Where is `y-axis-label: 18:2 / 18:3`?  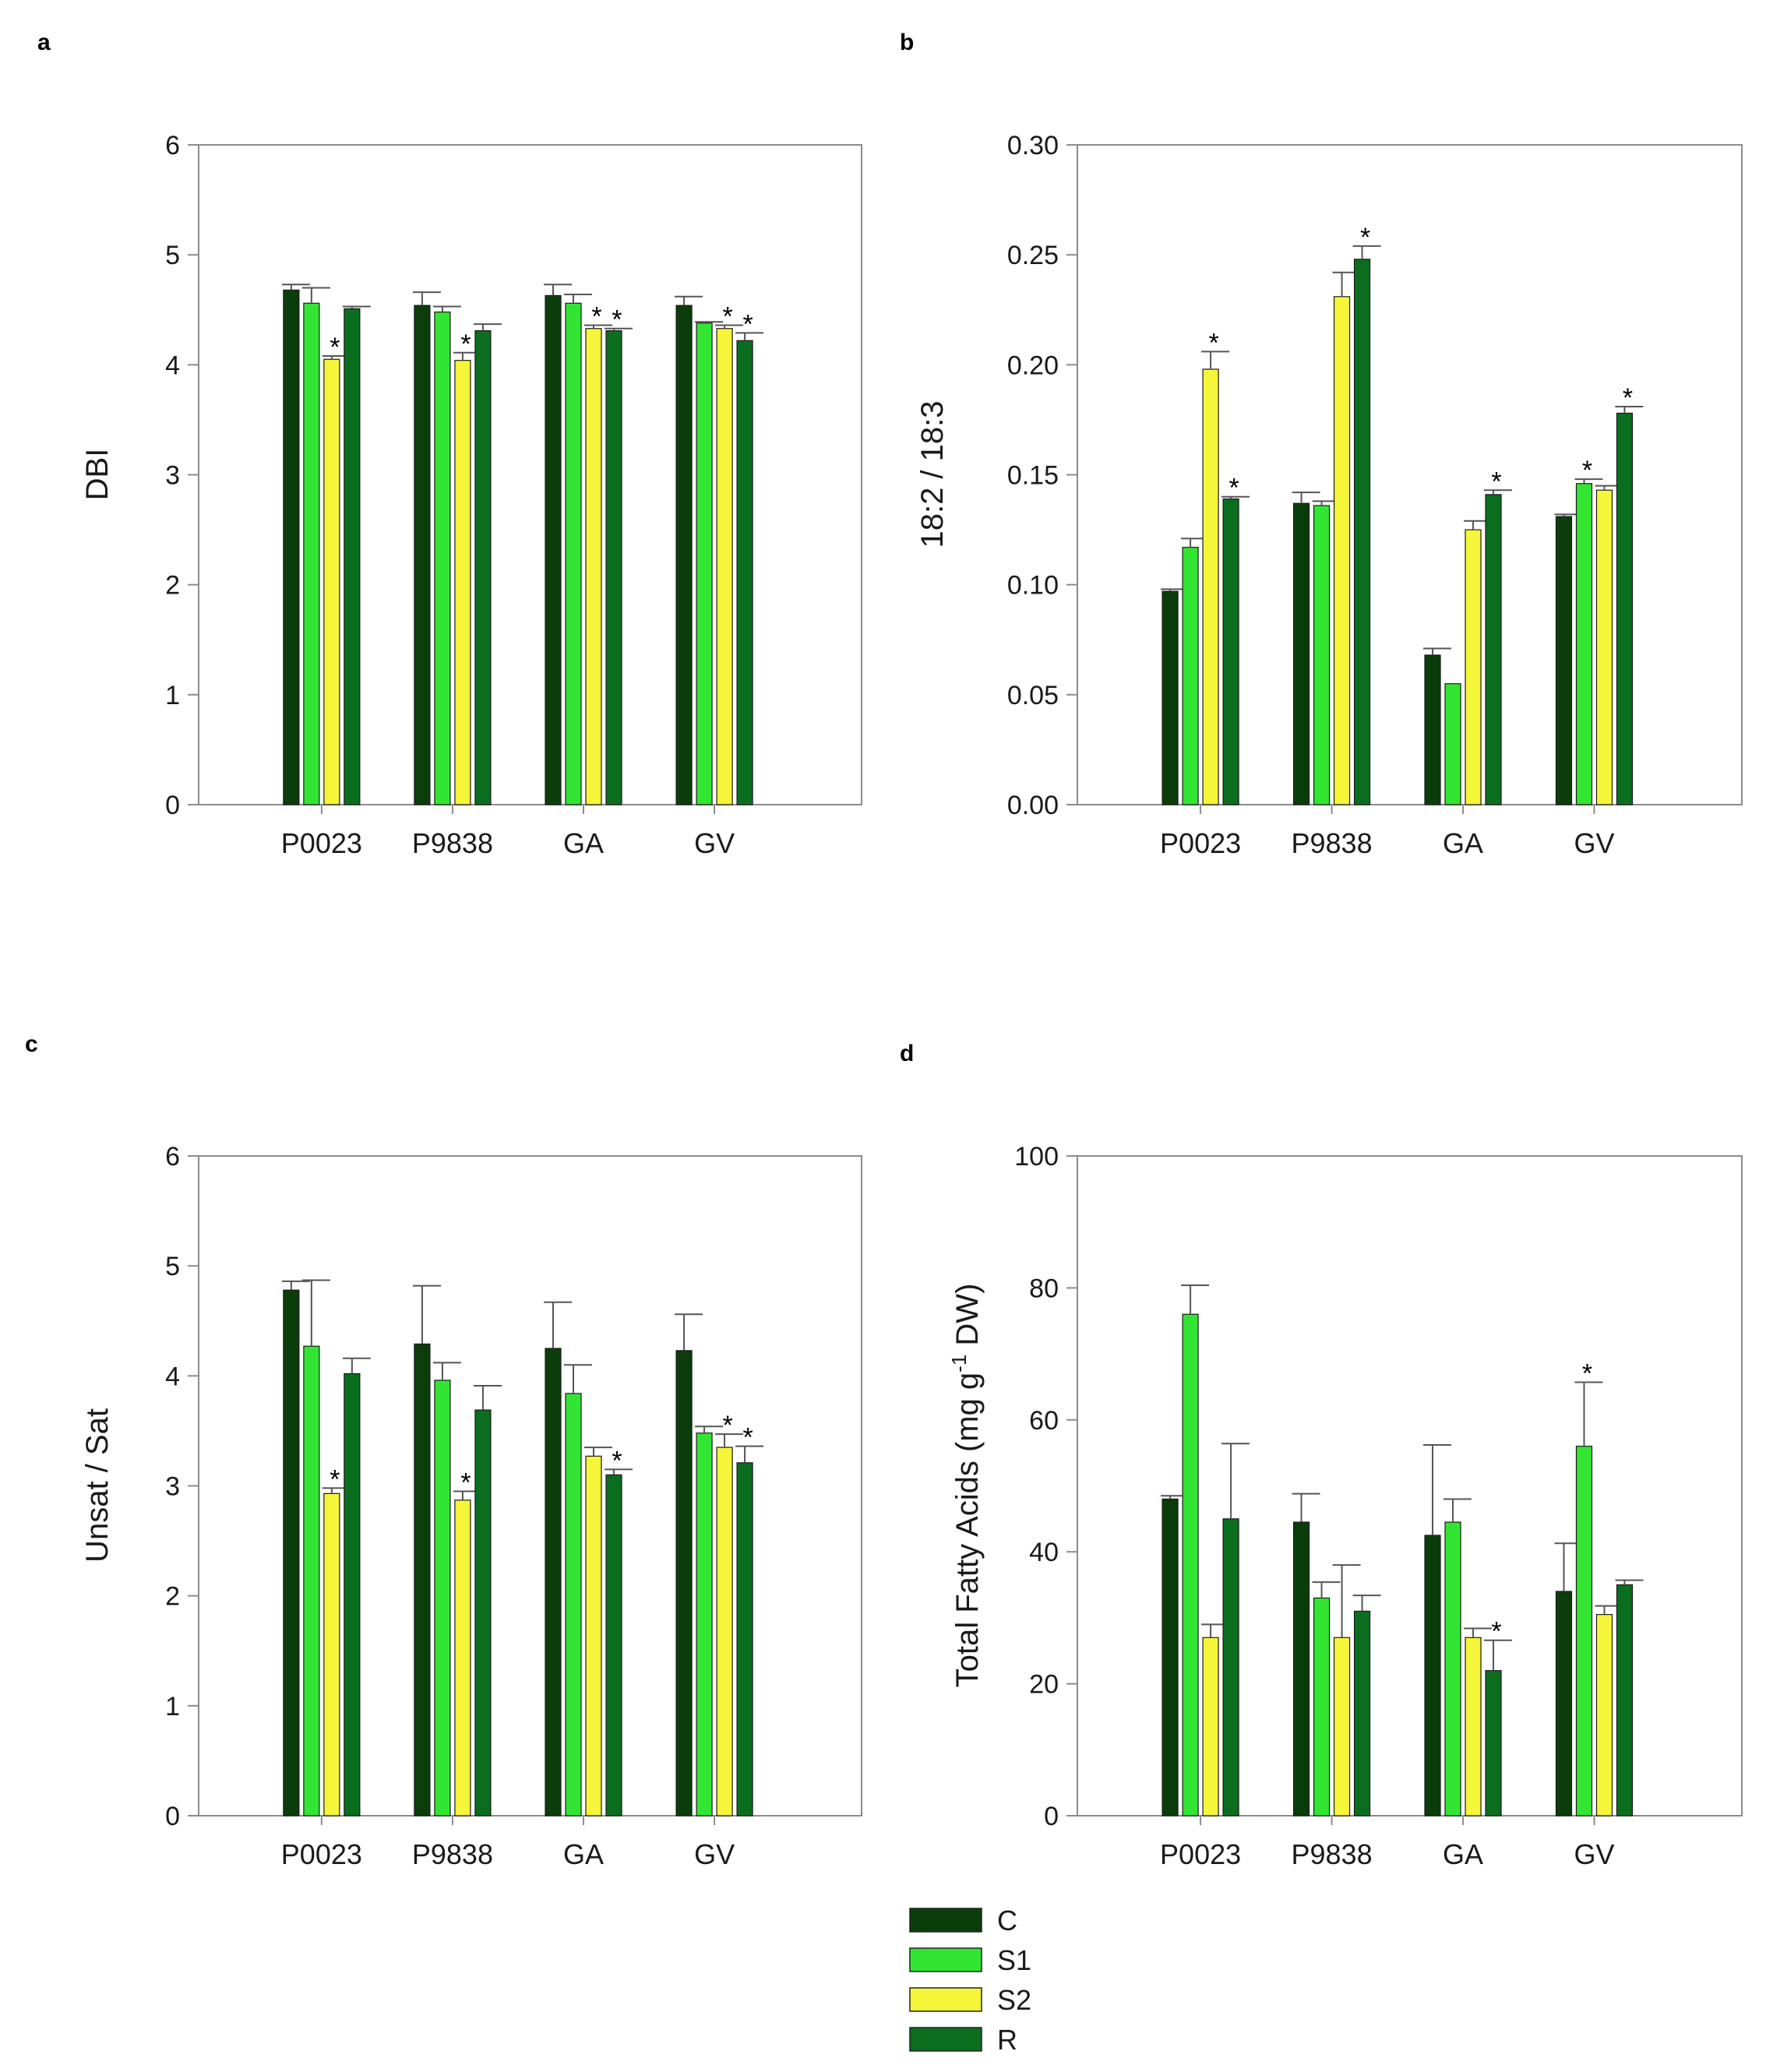 y-axis-label: 18:2 / 18:3 is located at coordinates (932, 474).